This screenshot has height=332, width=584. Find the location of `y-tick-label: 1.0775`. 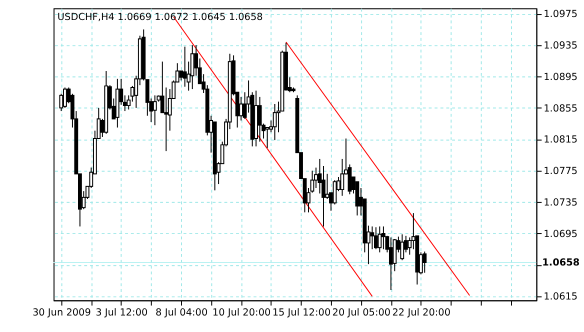

y-tick-label: 1.0775 is located at coordinates (561, 172).